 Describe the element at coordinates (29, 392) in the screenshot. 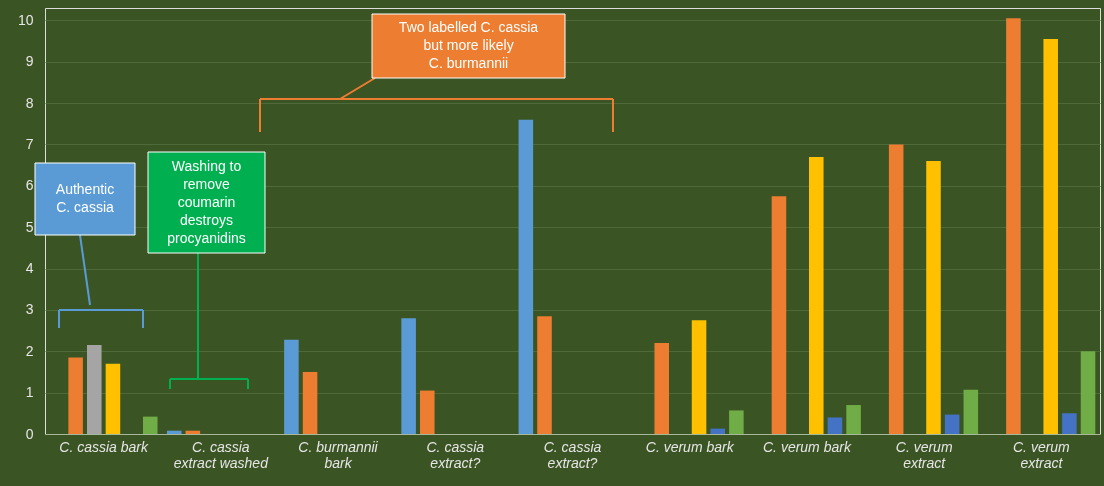

I see `y-tick-label: 1` at that location.